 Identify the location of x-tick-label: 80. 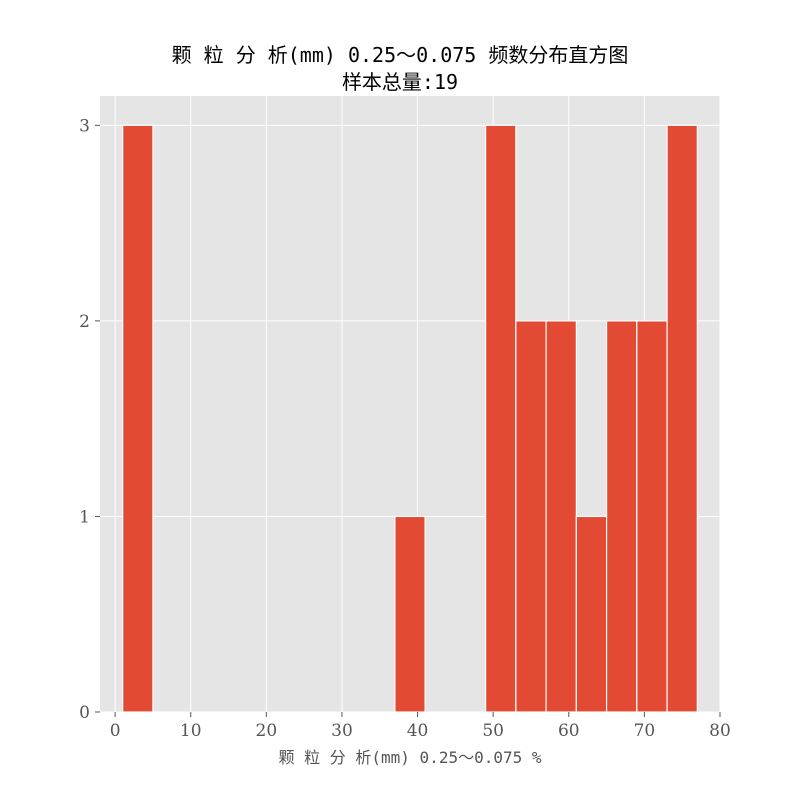
(720, 731).